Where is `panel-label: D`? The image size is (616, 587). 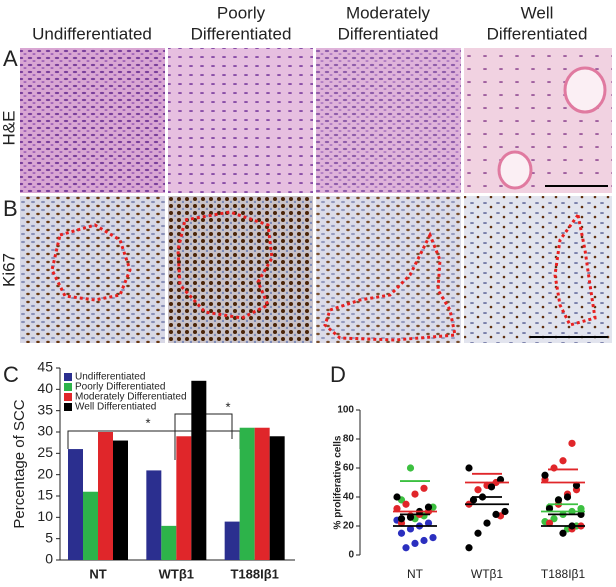
panel-label: D is located at coordinates (338, 374).